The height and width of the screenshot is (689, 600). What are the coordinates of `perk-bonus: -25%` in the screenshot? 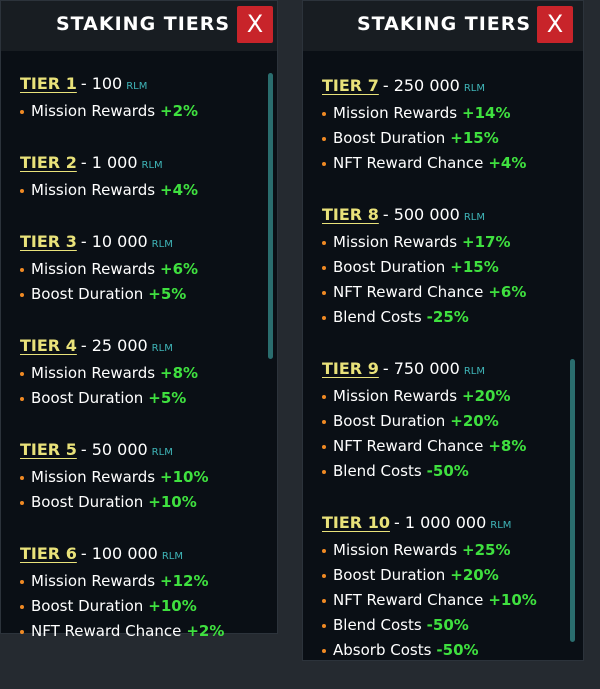 It's located at (447, 317).